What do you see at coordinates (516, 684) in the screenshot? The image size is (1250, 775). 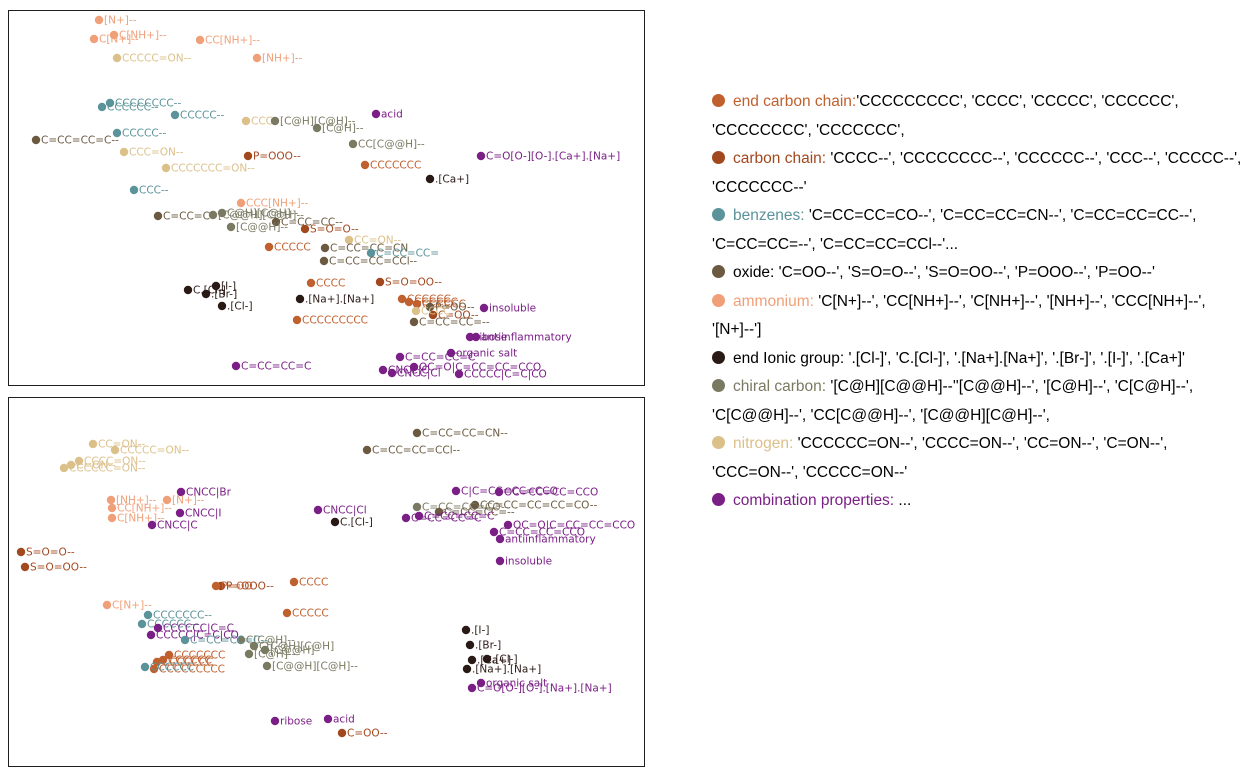 I see `scatter-point-label: organic salt` at bounding box center [516, 684].